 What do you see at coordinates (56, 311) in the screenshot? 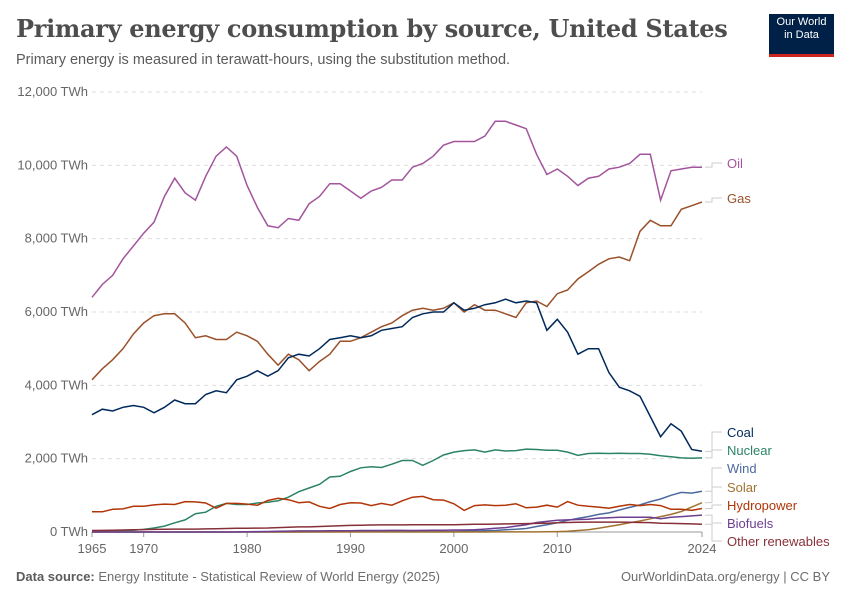
I see `y-tick-label: 6,000 TWh` at bounding box center [56, 311].